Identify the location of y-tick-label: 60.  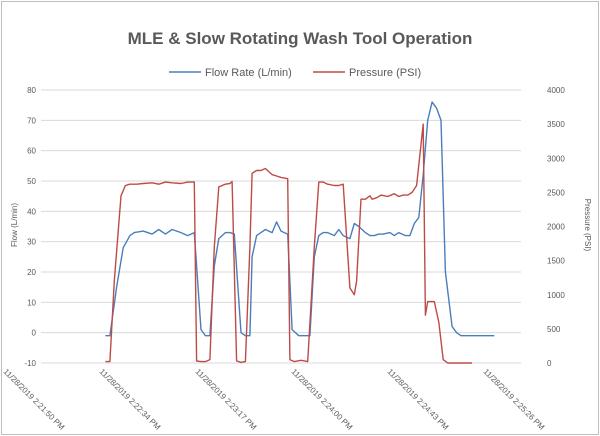
(31, 151).